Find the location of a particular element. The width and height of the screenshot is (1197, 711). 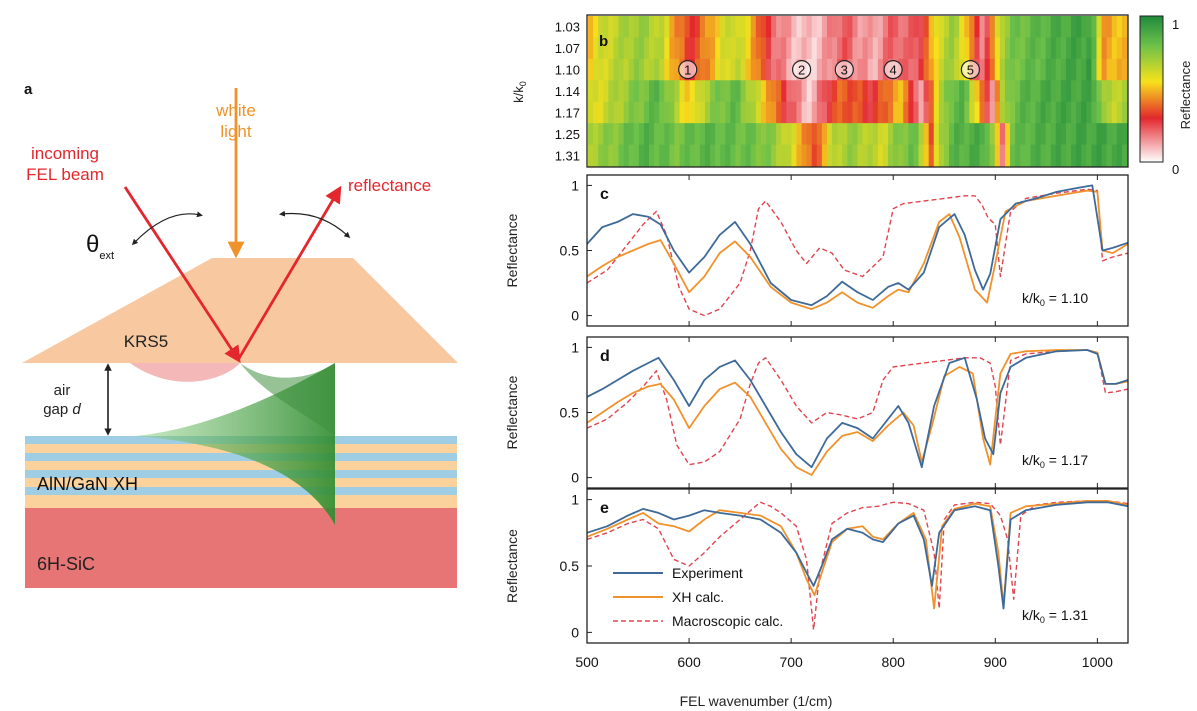

heatmap-row-label: 1.25 is located at coordinates (567, 134).